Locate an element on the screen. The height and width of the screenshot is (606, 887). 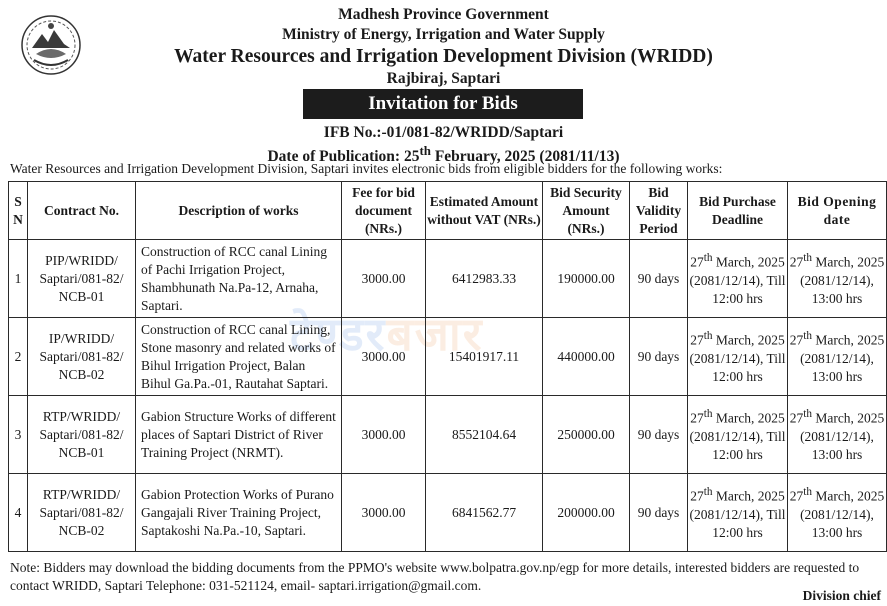
cell-sn: 3 is located at coordinates (18, 434).